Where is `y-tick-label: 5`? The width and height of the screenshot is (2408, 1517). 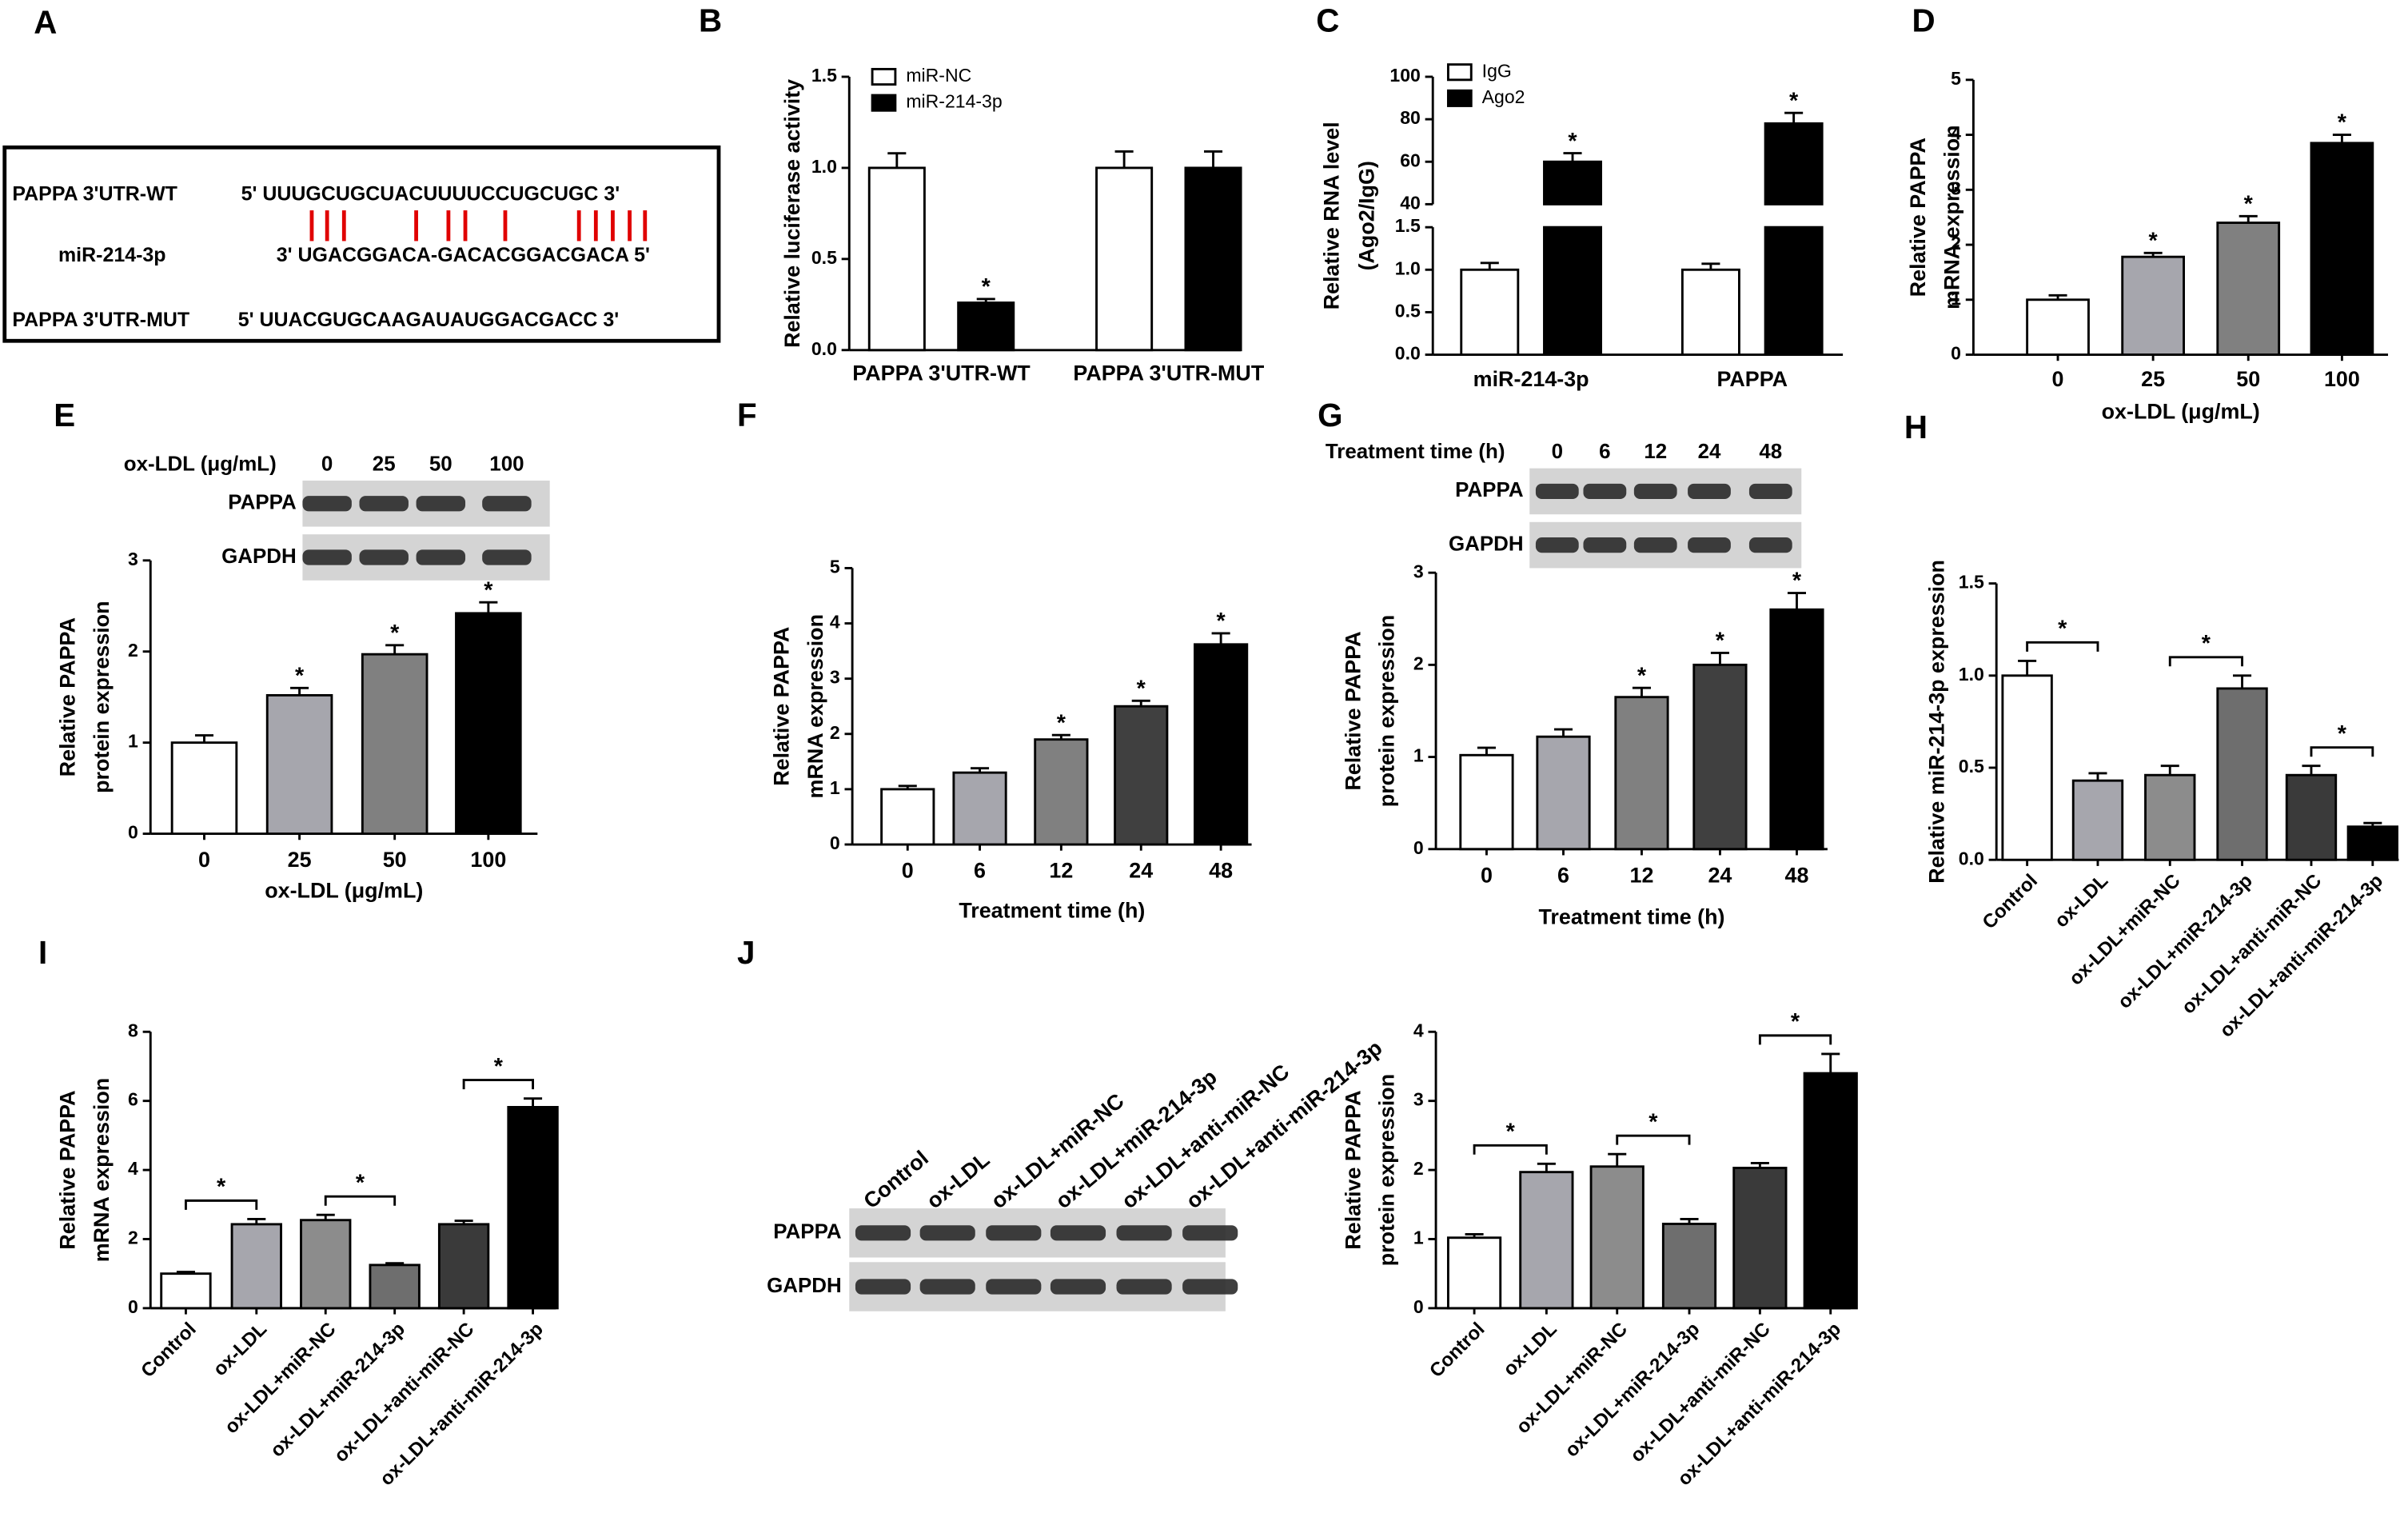
y-tick-label: 5 is located at coordinates (835, 567).